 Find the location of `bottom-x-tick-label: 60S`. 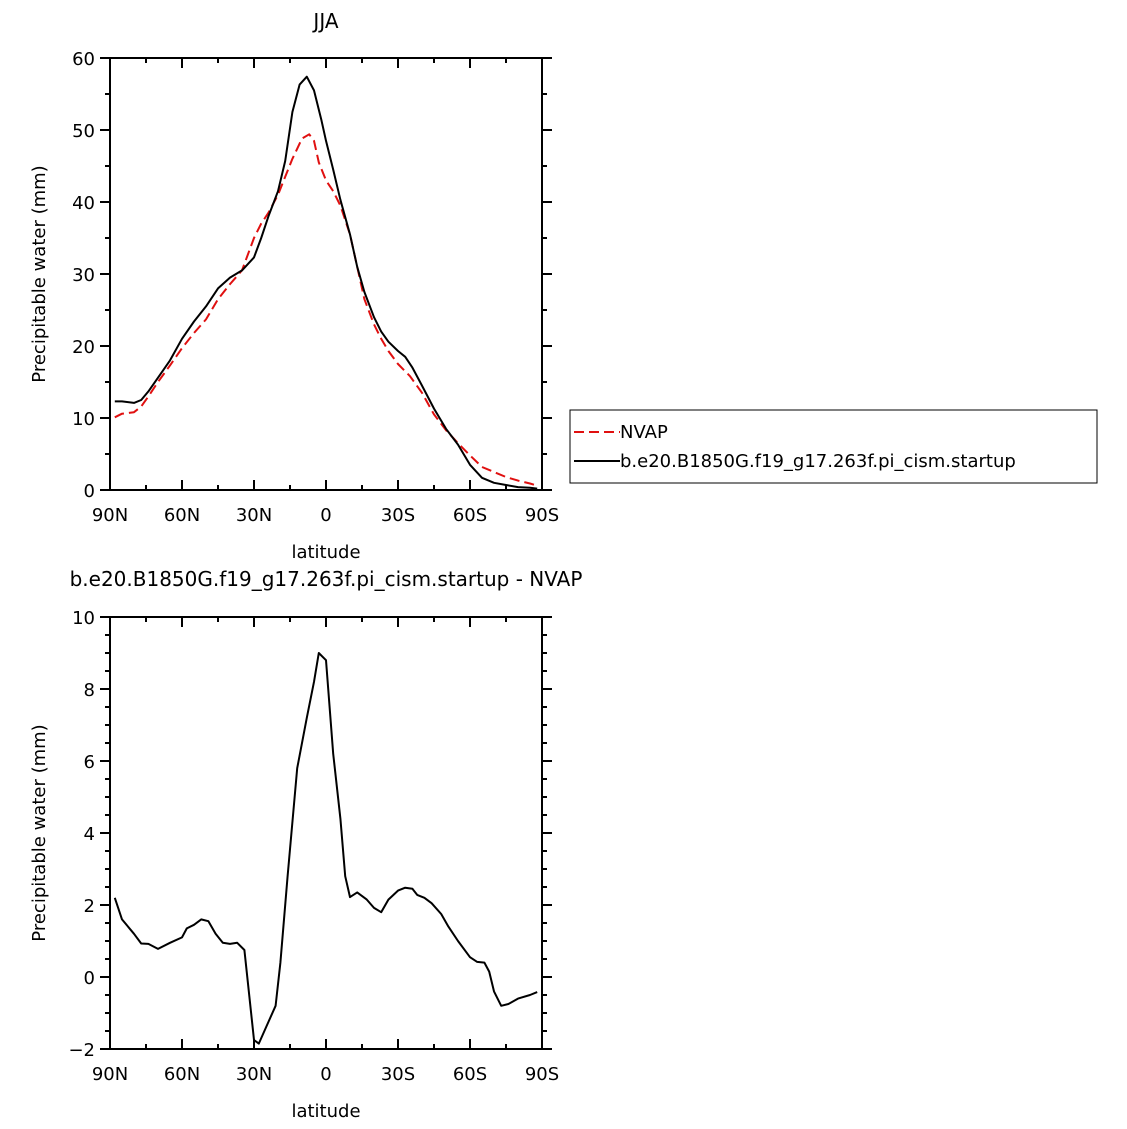

bottom-x-tick-label: 60S is located at coordinates (470, 1074).